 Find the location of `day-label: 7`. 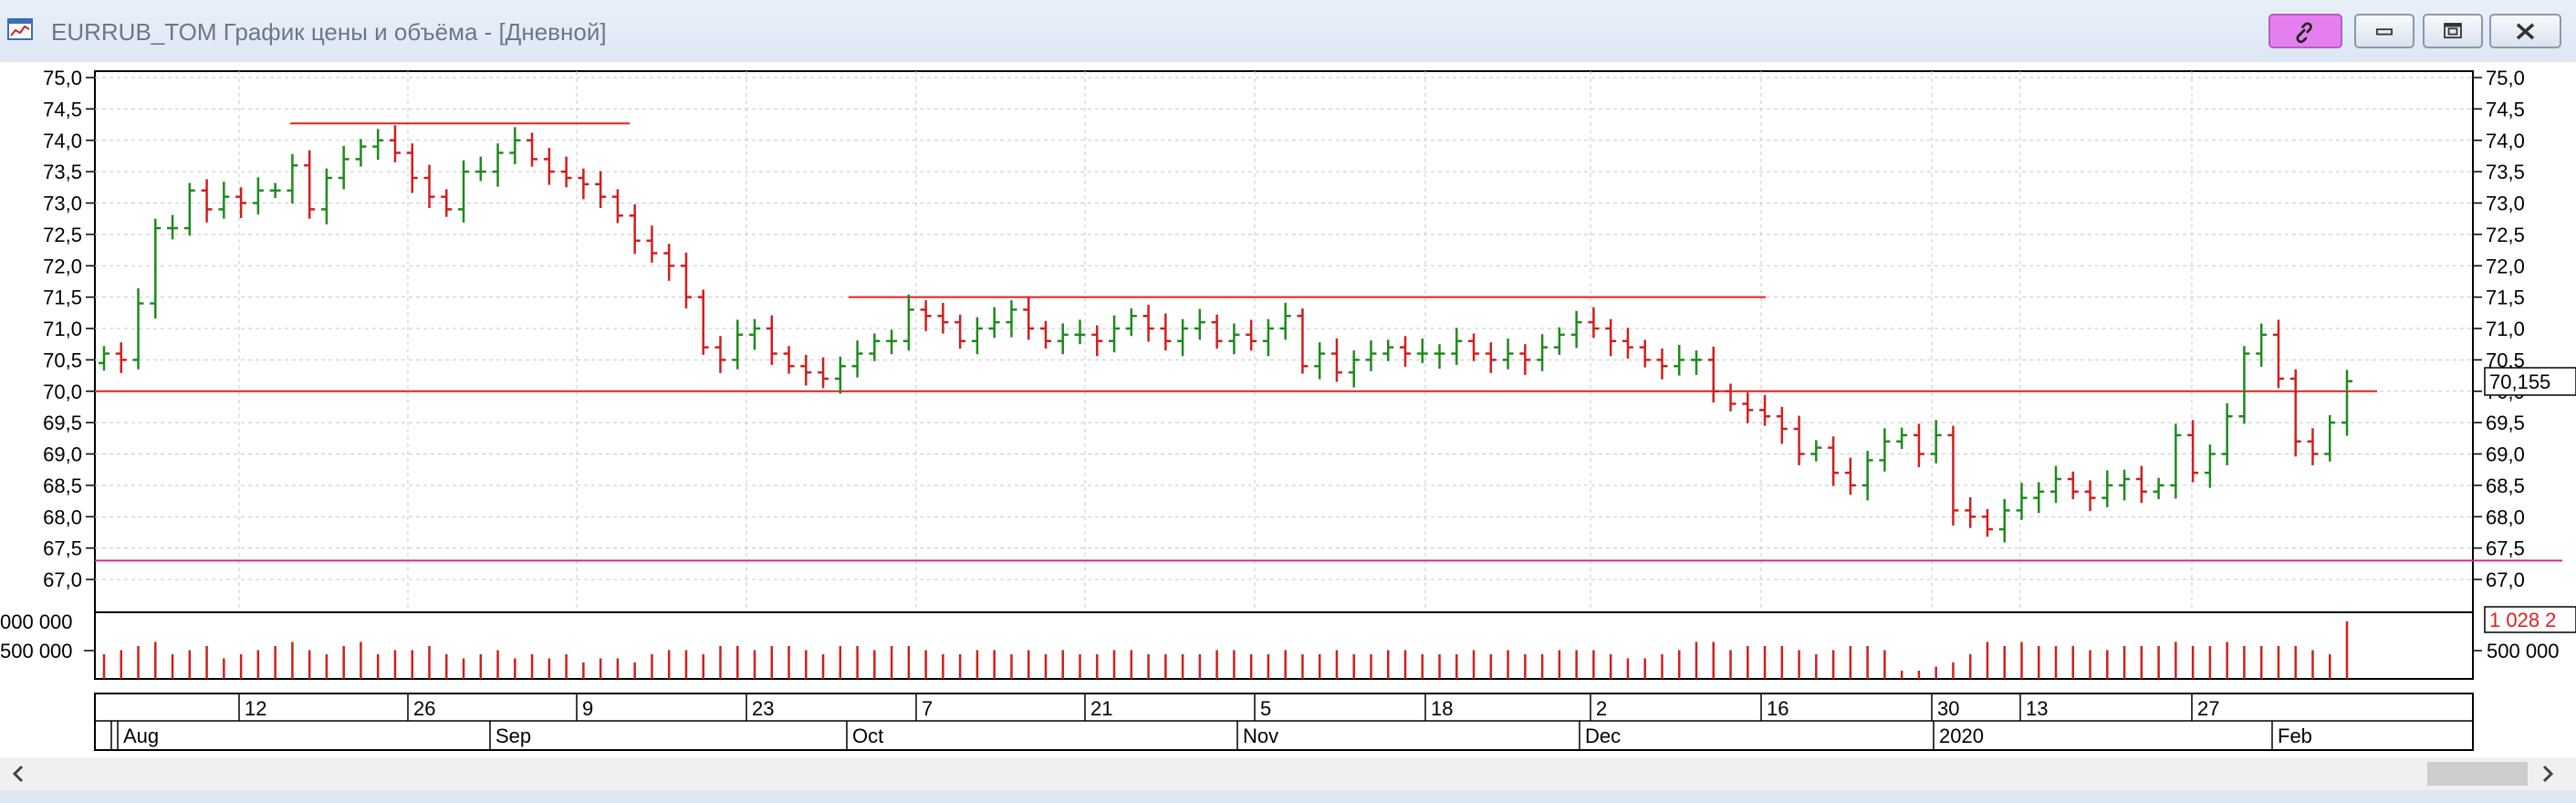

day-label: 7 is located at coordinates (927, 708).